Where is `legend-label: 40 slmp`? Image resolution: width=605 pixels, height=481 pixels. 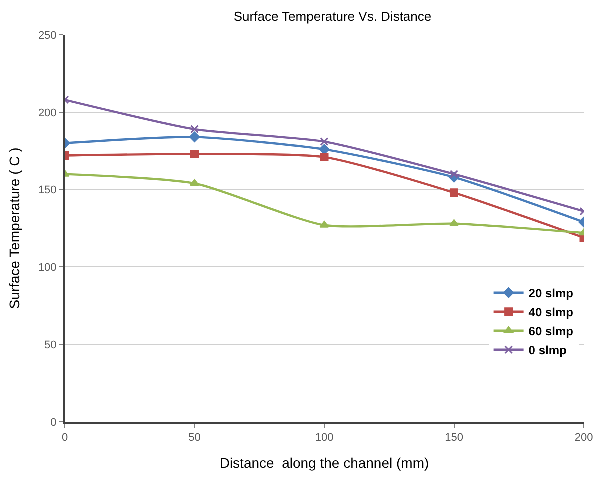 legend-label: 40 slmp is located at coordinates (551, 313).